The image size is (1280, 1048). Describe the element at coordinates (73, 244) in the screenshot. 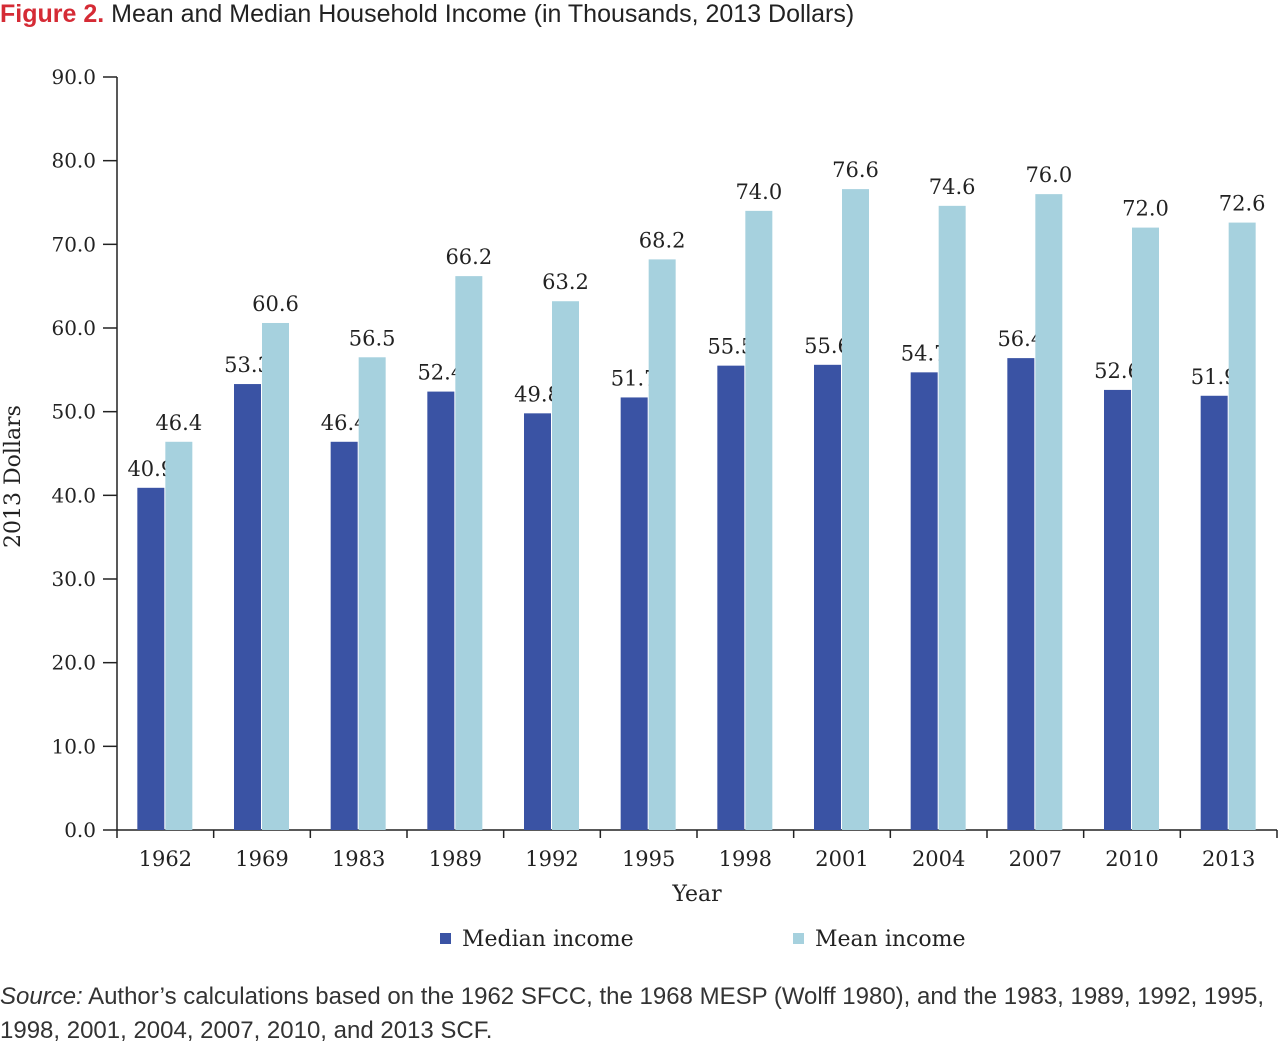

I see `y-tick-label: 70.0` at that location.